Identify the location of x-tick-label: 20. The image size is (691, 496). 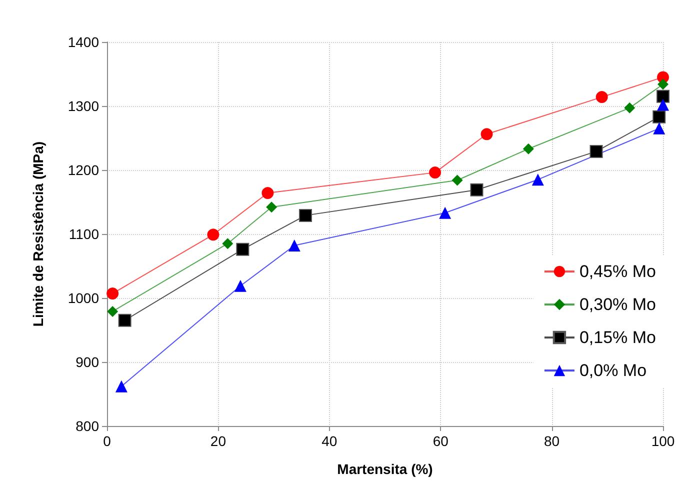
(218, 441).